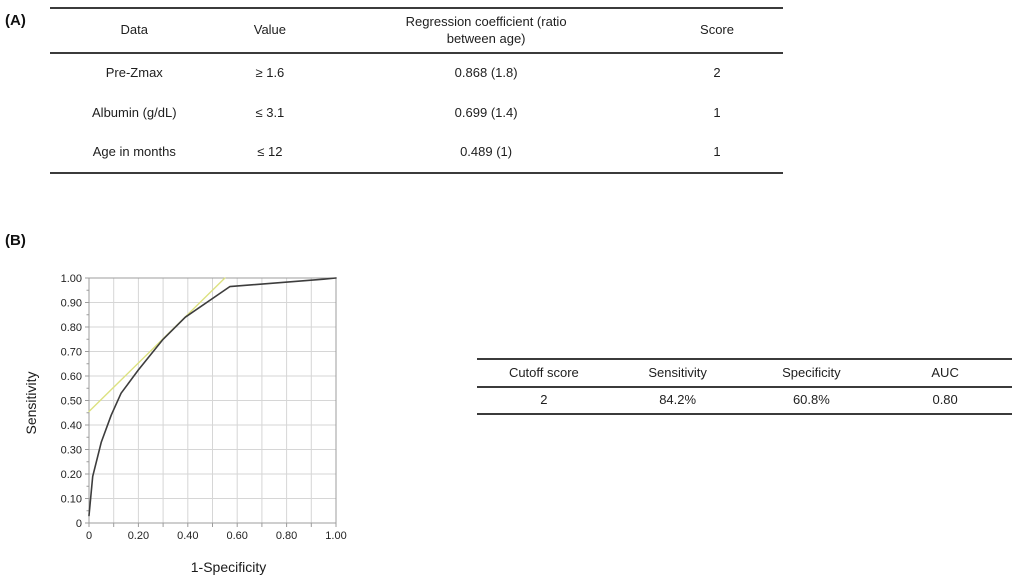 Image resolution: width=1022 pixels, height=583 pixels. I want to click on y-tick-label: 0.70, so click(71, 353).